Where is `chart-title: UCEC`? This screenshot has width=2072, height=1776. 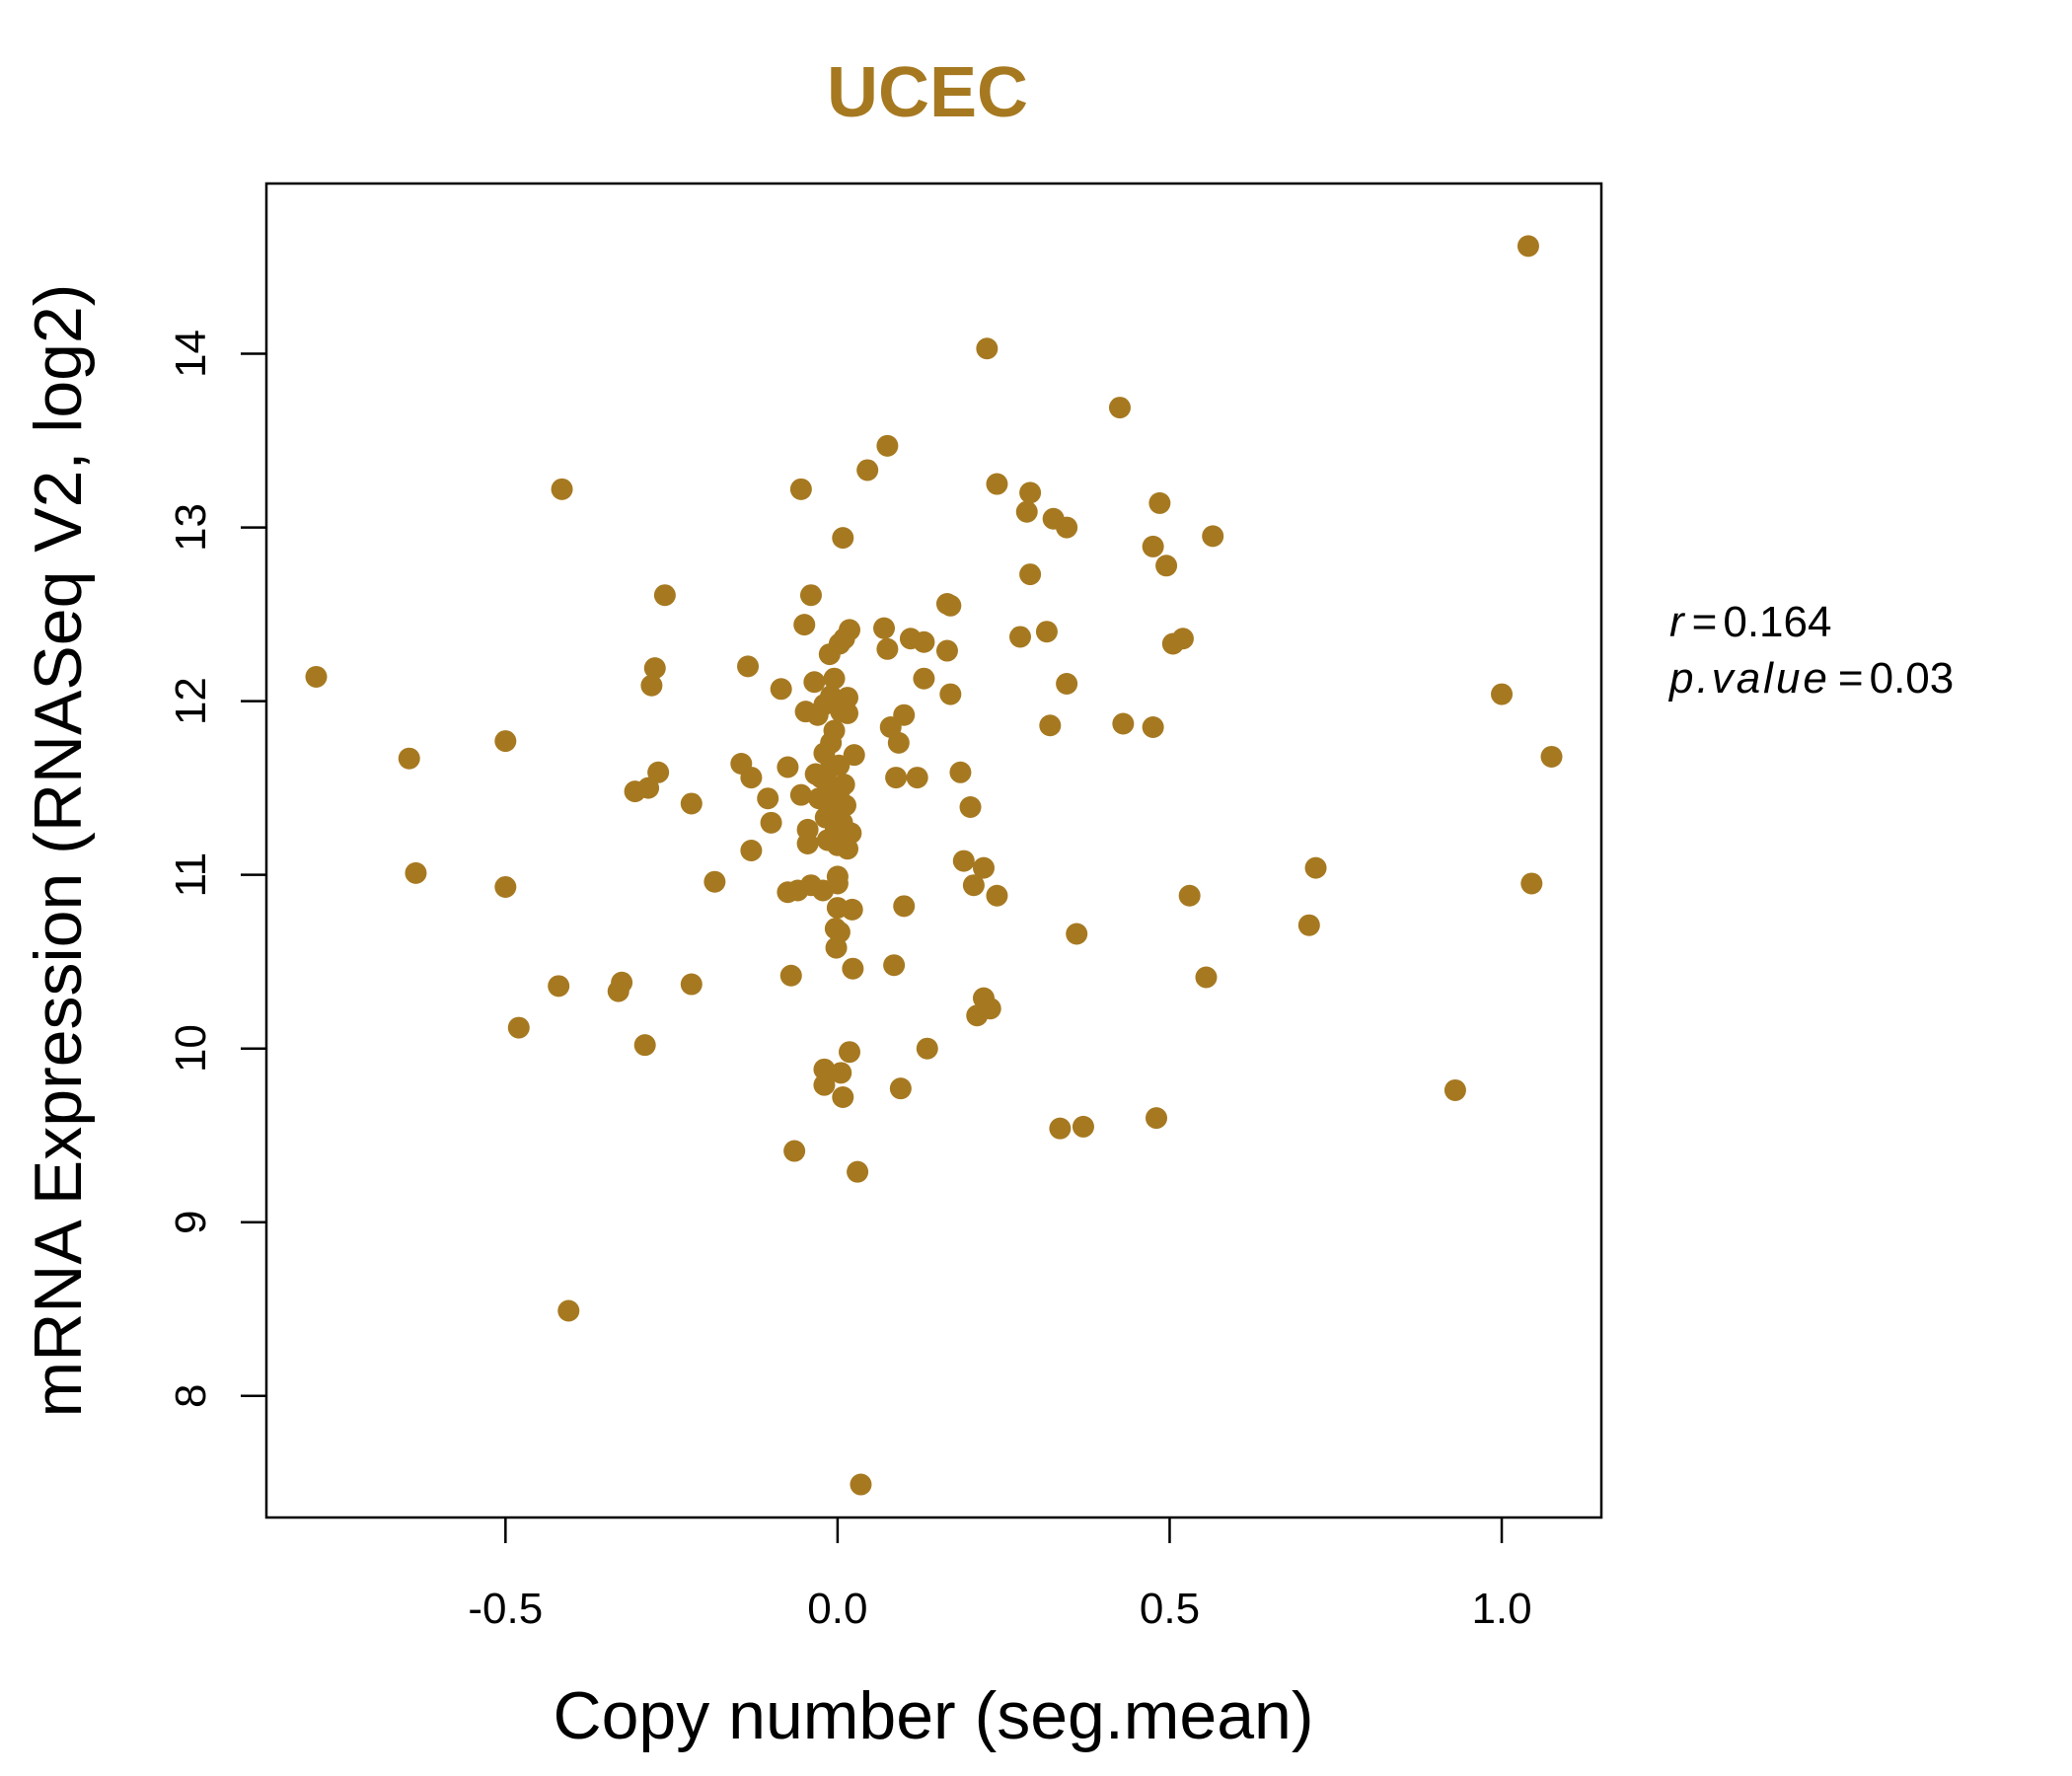
chart-title: UCEC is located at coordinates (928, 93).